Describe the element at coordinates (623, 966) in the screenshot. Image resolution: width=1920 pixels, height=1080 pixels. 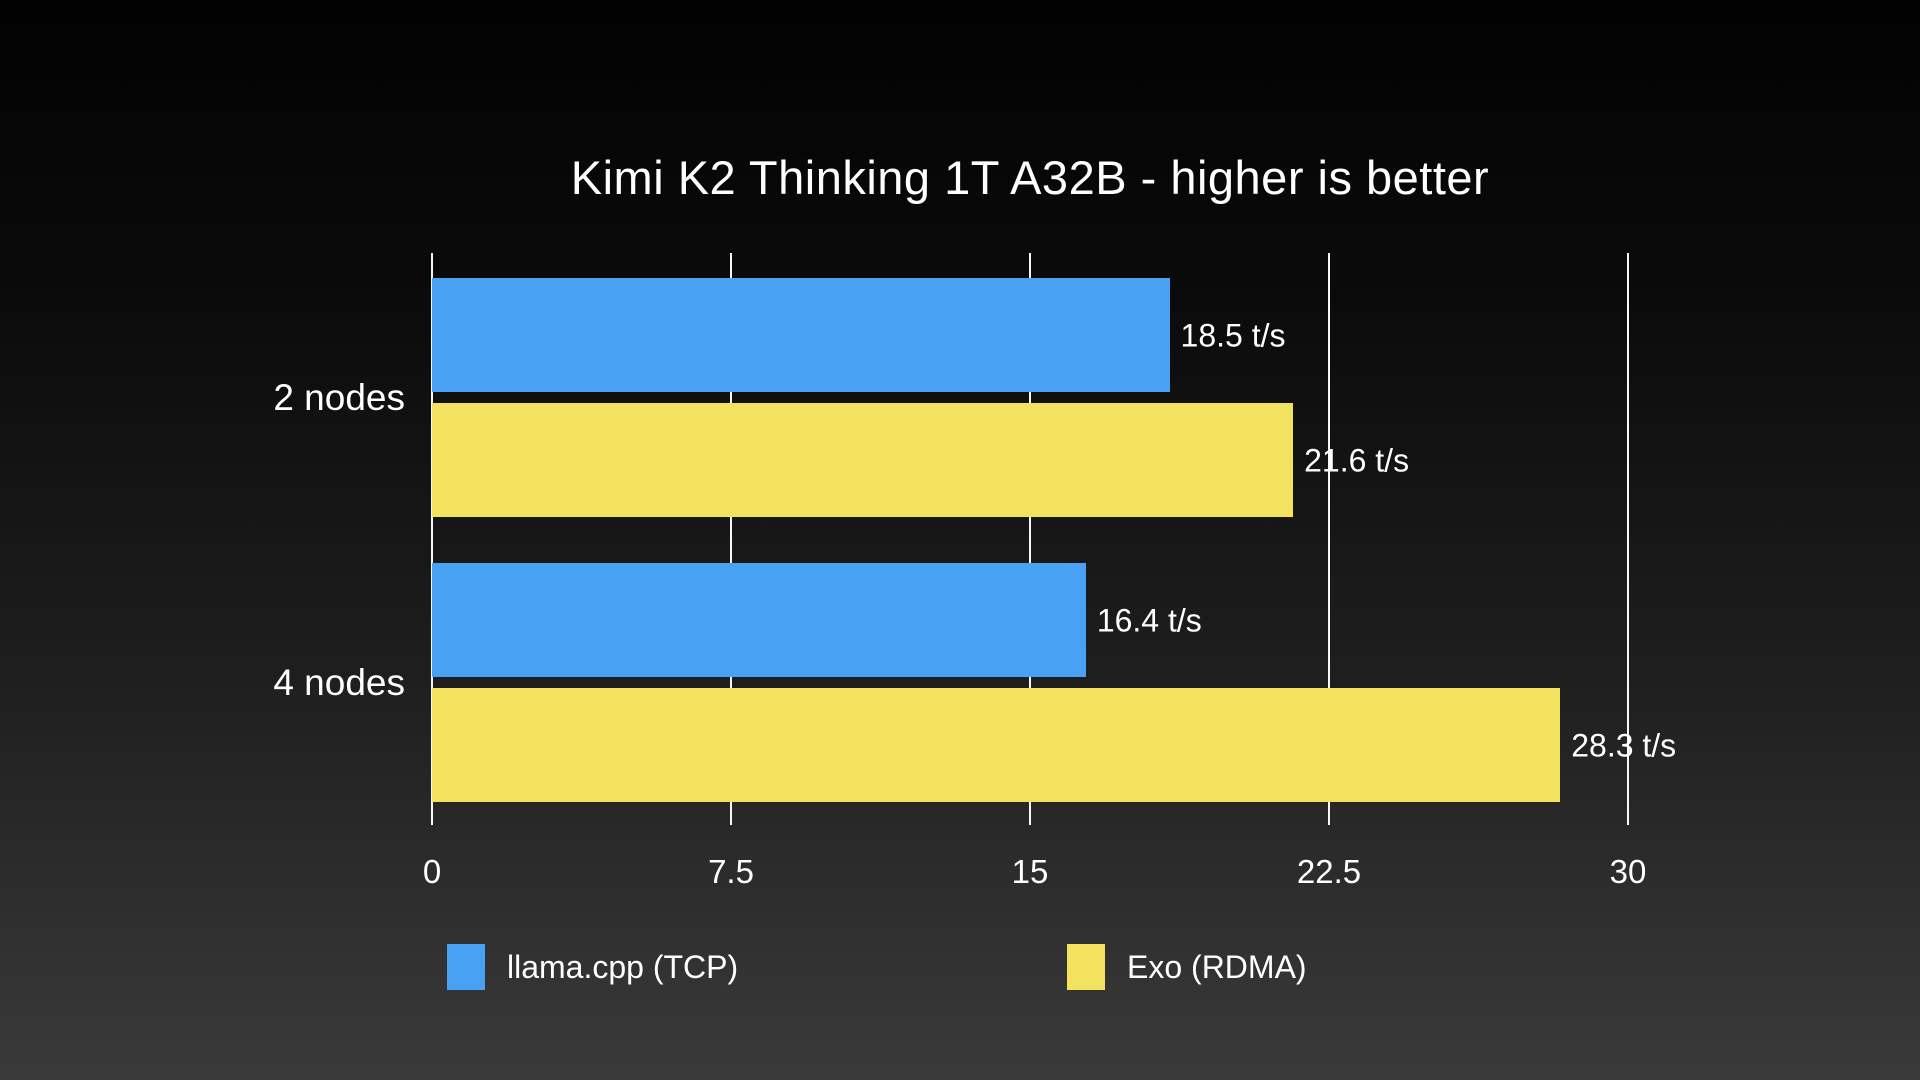
I see `legend-label: llama.cpp (TCP)` at that location.